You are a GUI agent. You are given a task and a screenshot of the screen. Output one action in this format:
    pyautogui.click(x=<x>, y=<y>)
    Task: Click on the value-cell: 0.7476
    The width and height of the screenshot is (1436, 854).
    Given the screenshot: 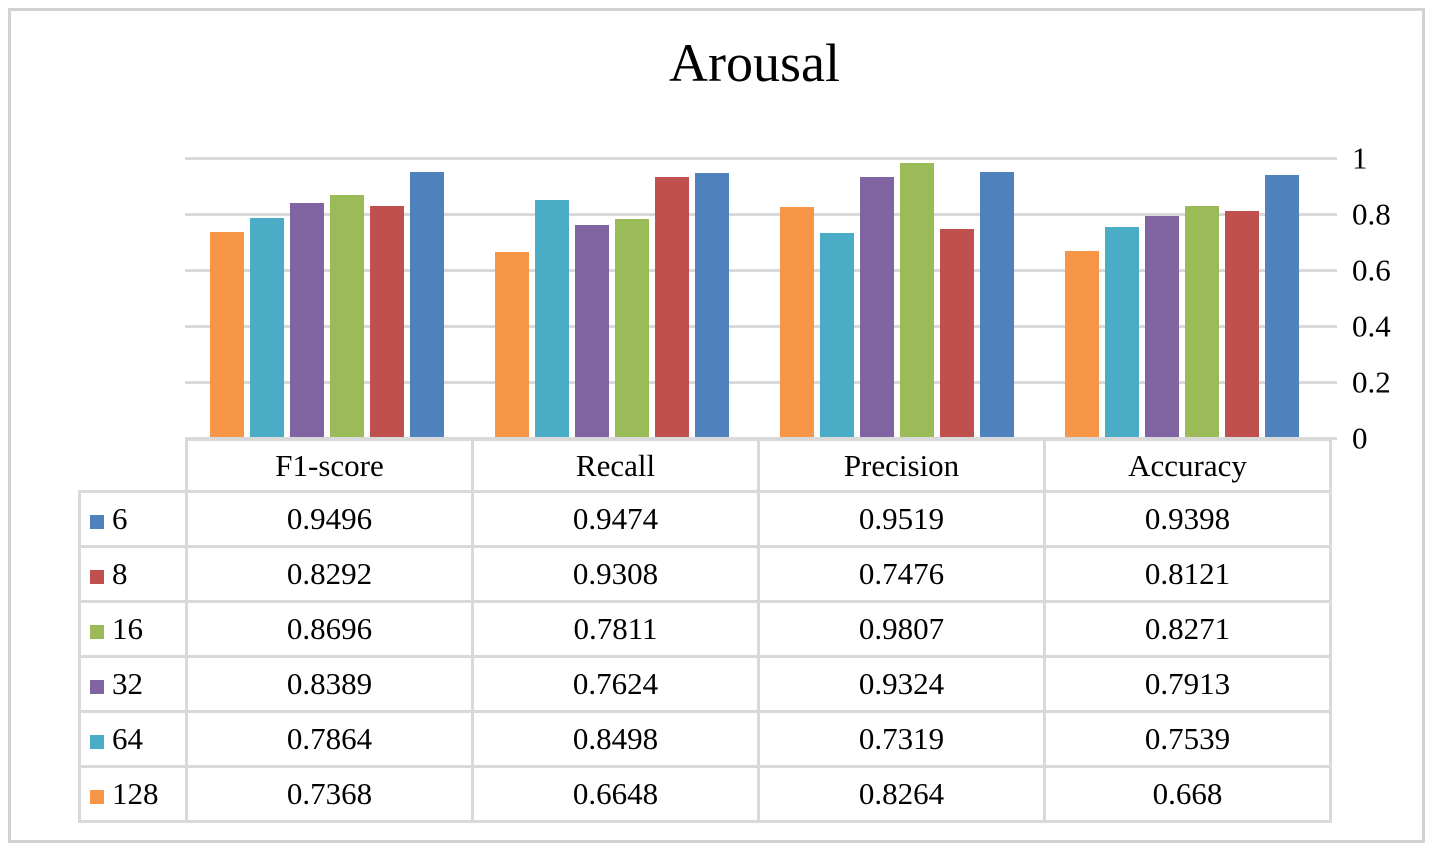 What is the action you would take?
    pyautogui.click(x=901, y=574)
    